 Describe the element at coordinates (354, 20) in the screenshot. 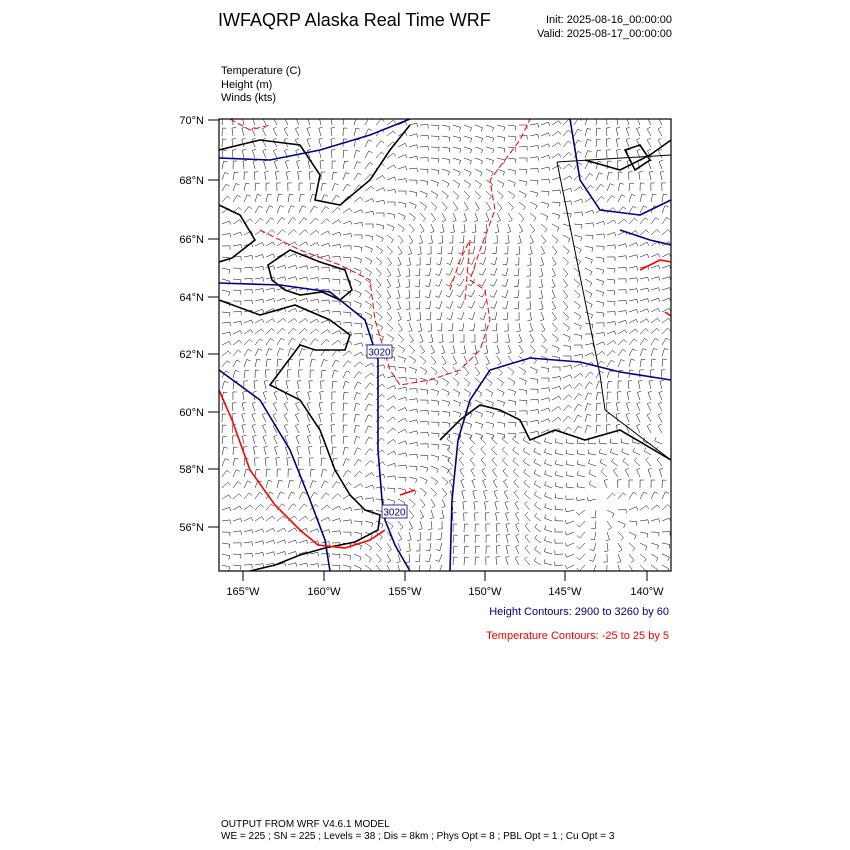

I see `title: IWFAQRP Alaska Real Time WRF` at that location.